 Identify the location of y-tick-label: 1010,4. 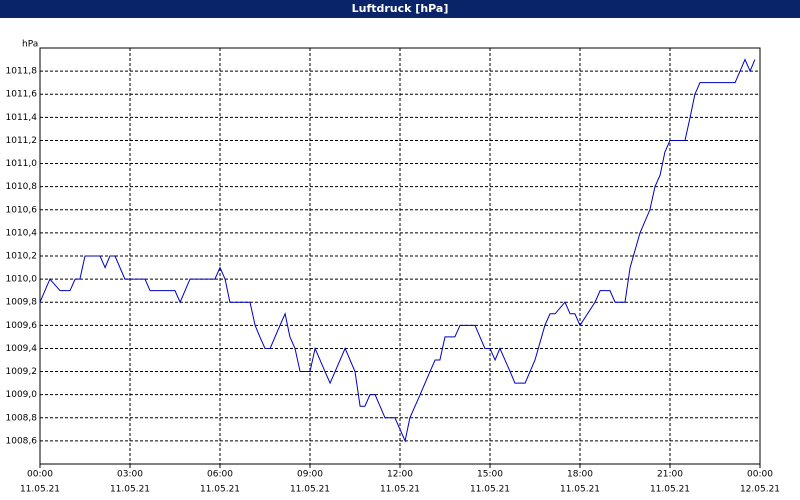
(22, 233).